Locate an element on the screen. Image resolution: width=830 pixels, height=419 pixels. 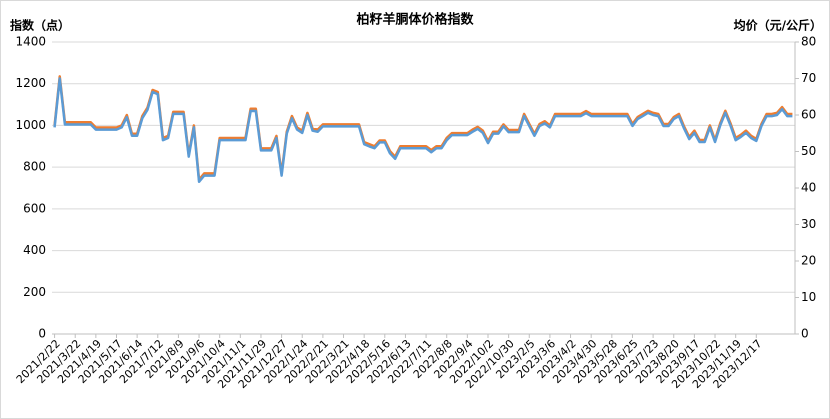
y-tick-label: 1400 is located at coordinates (30, 42).